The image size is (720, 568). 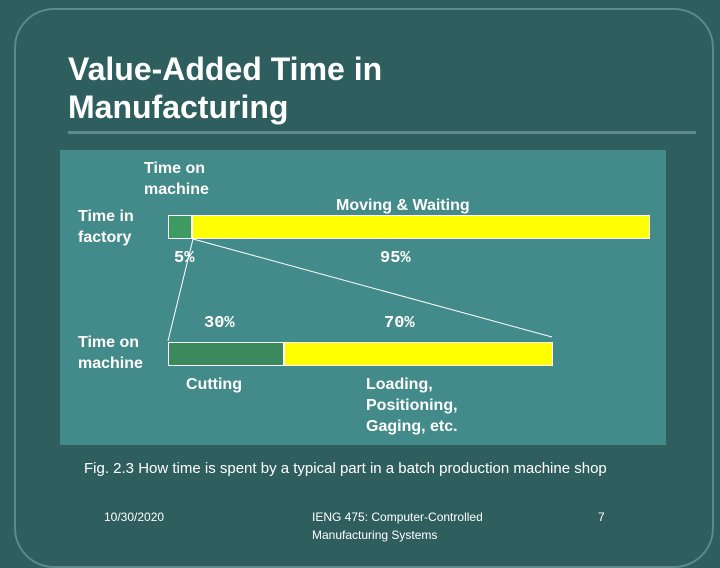 What do you see at coordinates (403, 205) in the screenshot?
I see `moving-waiting-header: Moving & Waiting` at bounding box center [403, 205].